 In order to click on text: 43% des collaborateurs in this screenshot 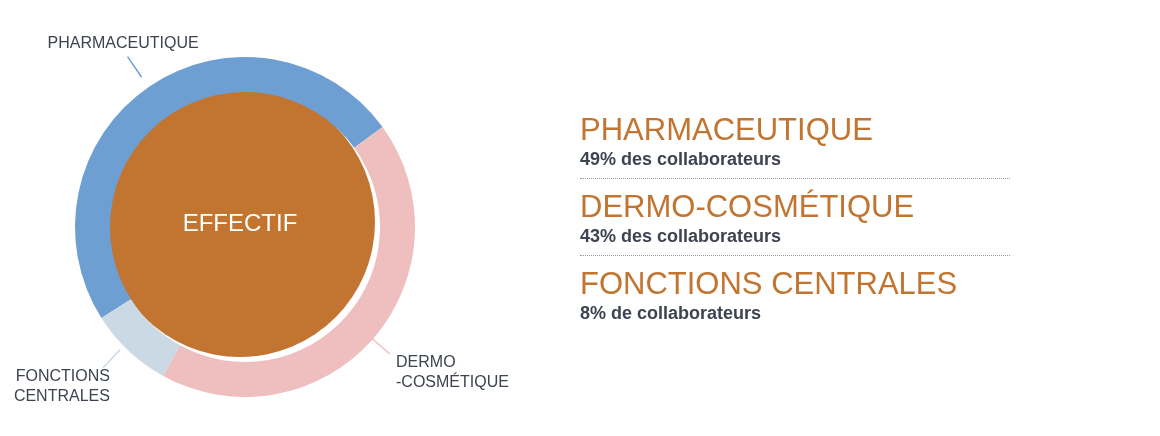, I will do `click(681, 236)`.